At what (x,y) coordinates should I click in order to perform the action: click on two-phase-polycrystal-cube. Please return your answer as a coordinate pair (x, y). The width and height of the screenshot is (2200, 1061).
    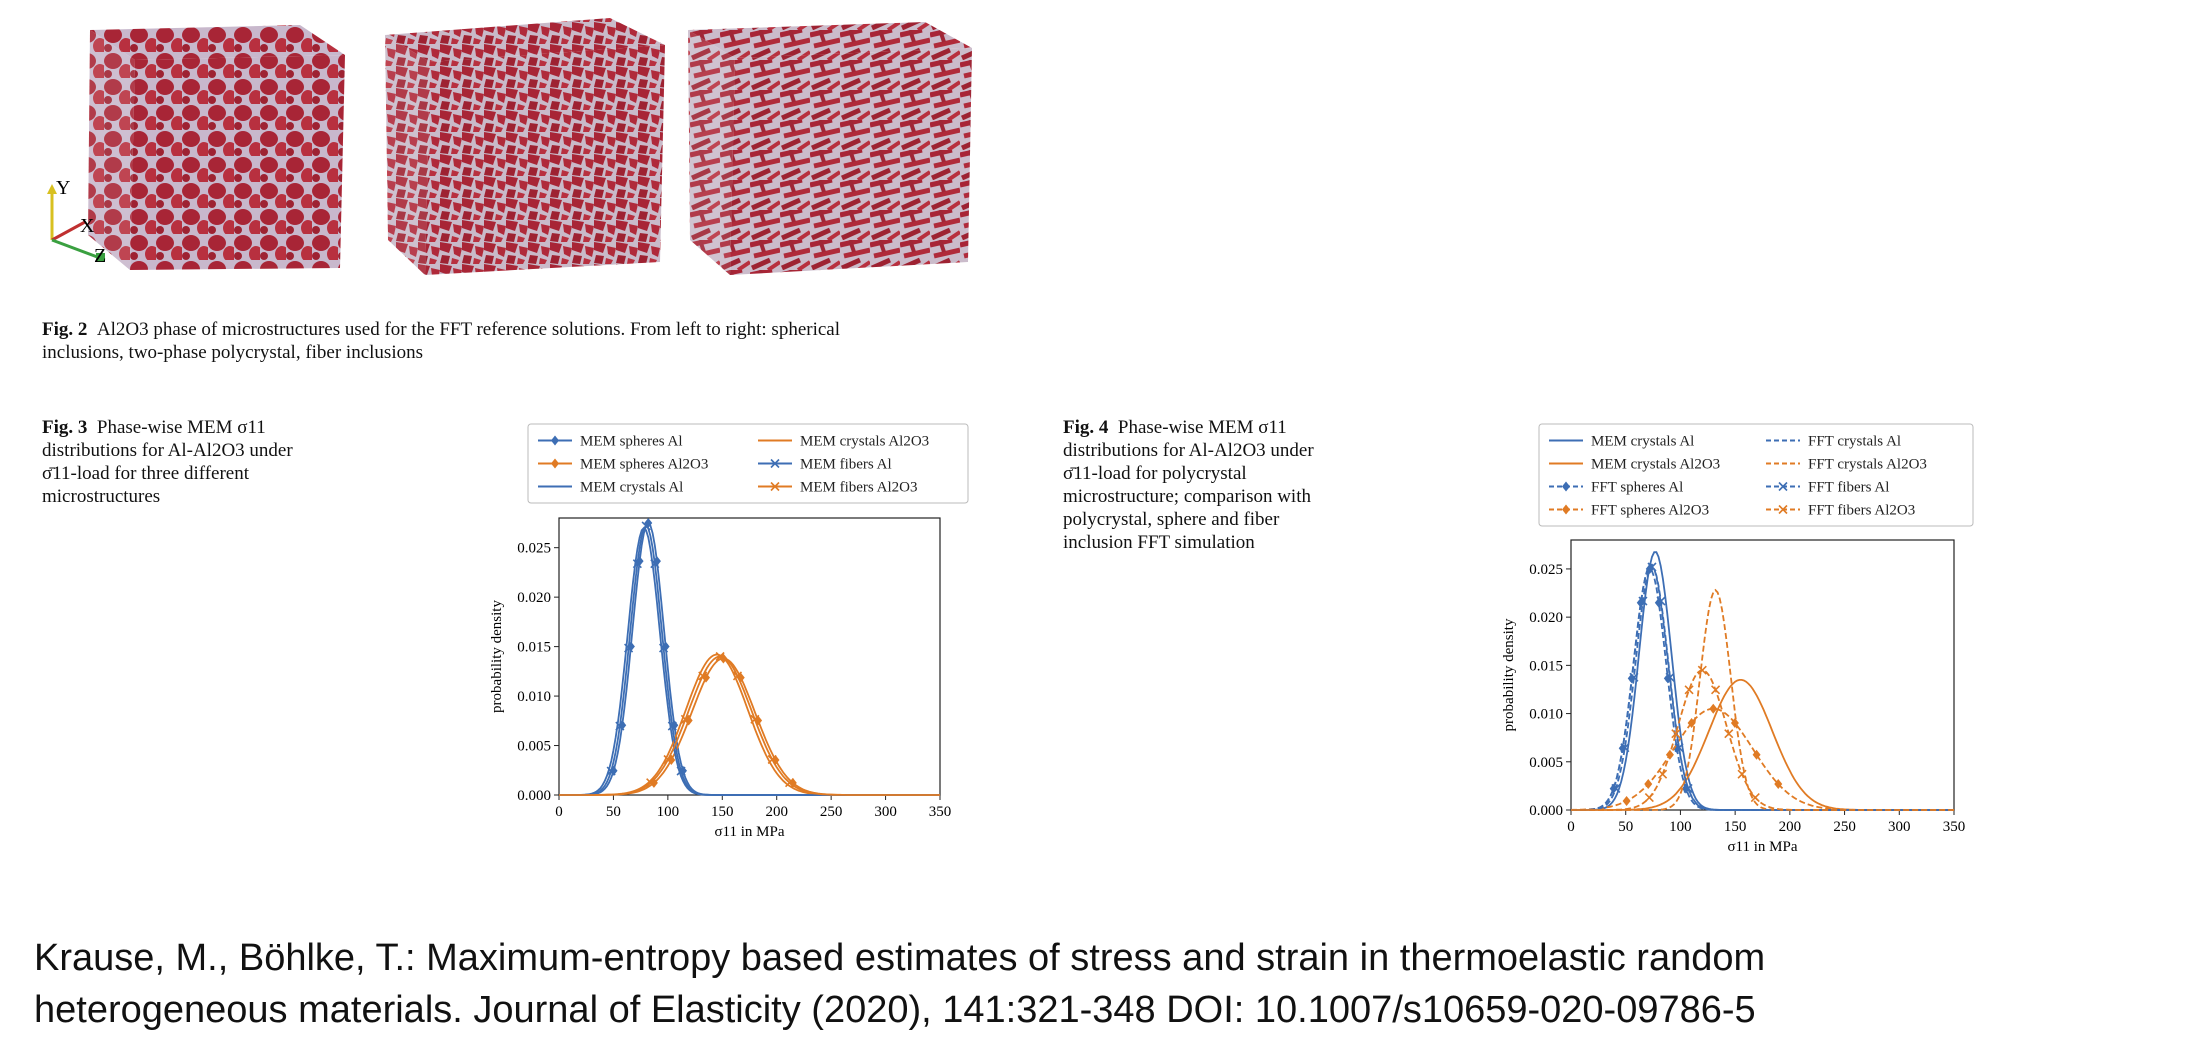
    Looking at the image, I should click on (525, 146).